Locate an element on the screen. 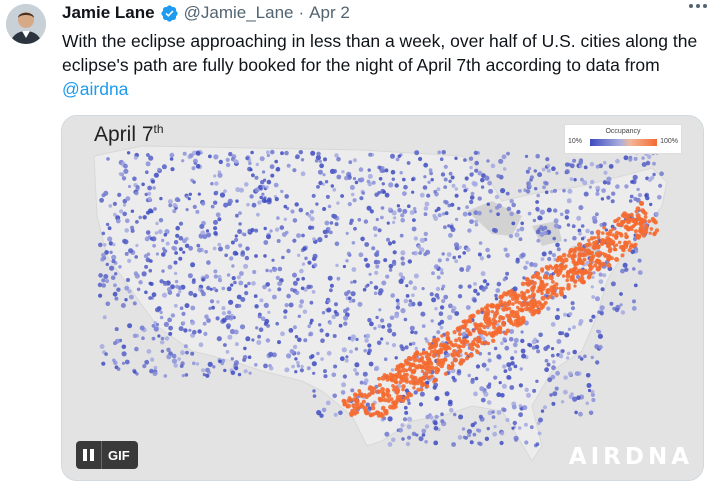 This screenshot has width=721, height=492. avatar-image is located at coordinates (26, 24).